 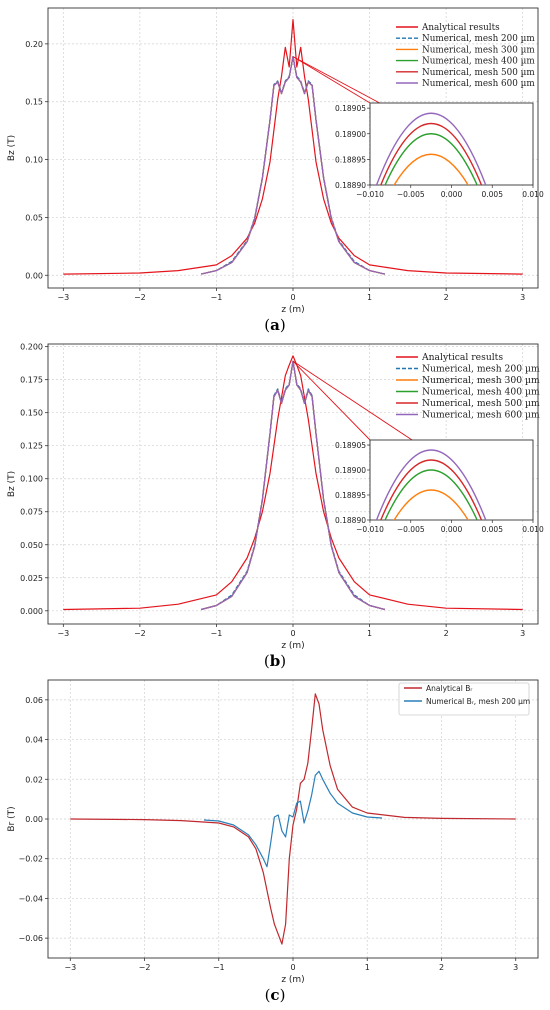 What do you see at coordinates (34, 217) in the screenshot?
I see `y-tick-label: 0.05` at bounding box center [34, 217].